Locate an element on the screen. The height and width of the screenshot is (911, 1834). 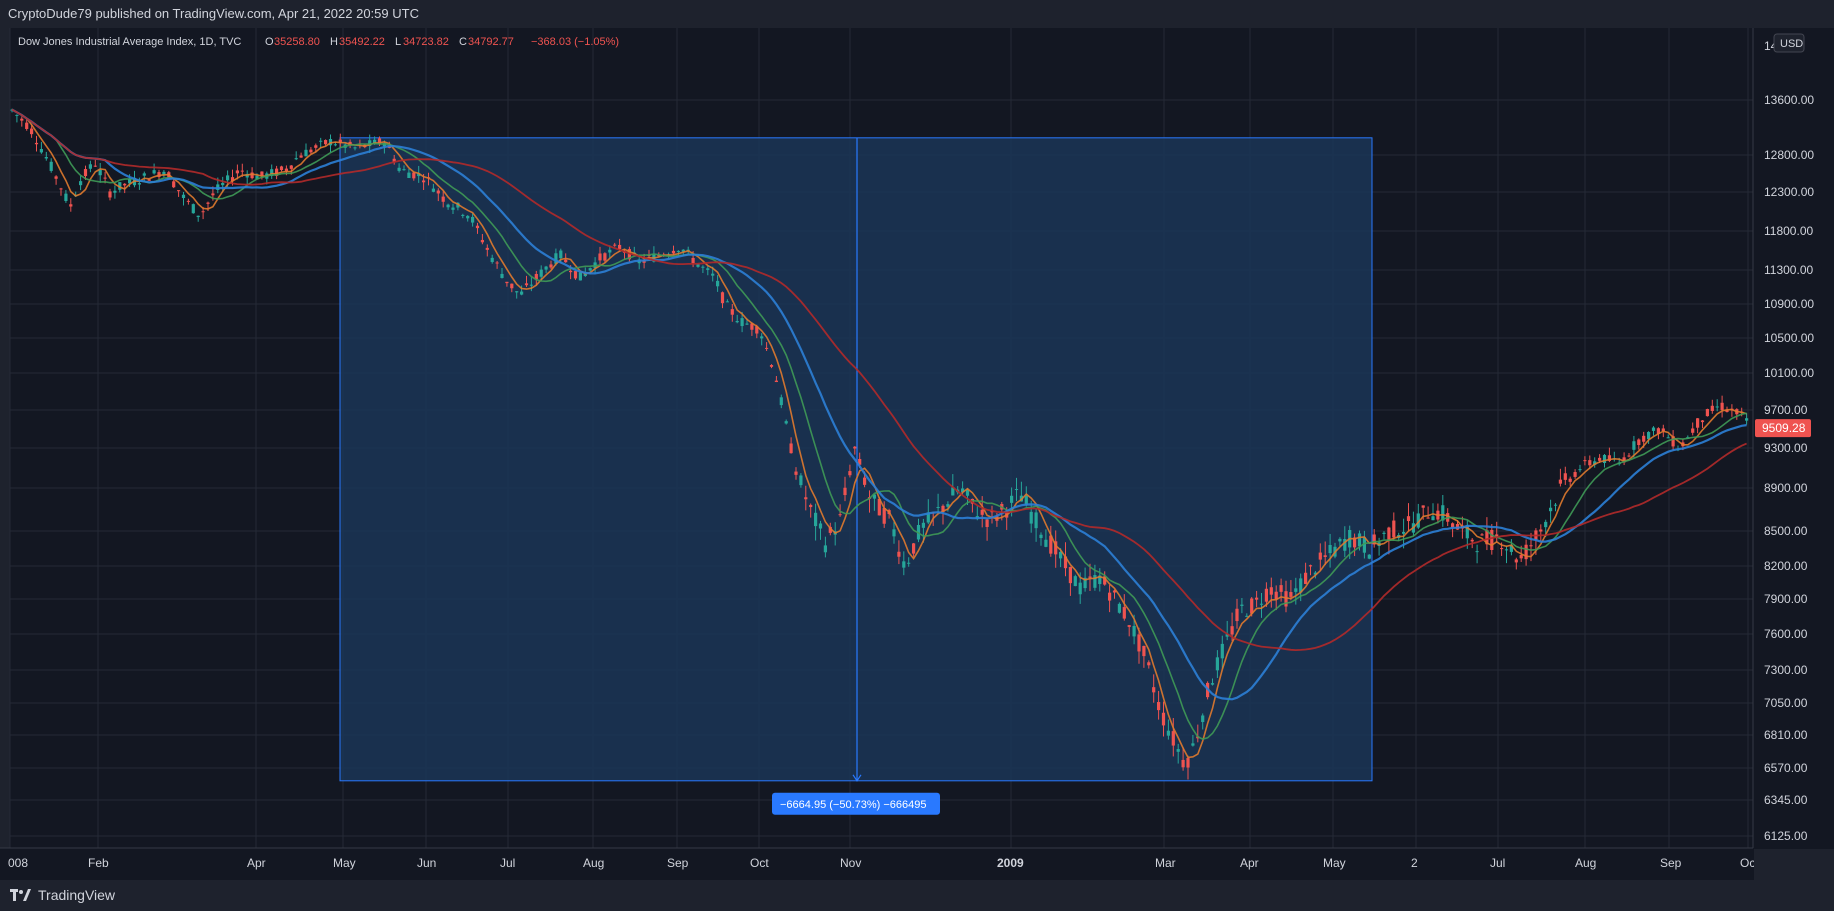
footer-brand: TradingView is located at coordinates (62, 895).